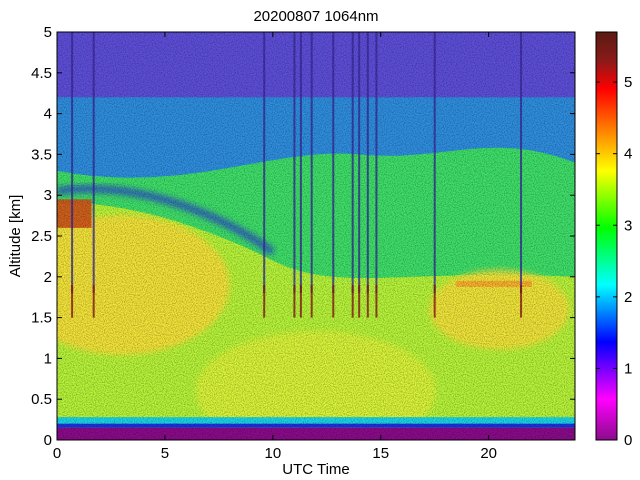 This screenshot has width=640, height=480. Describe the element at coordinates (380, 453) in the screenshot. I see `x-tick-label: 15` at that location.